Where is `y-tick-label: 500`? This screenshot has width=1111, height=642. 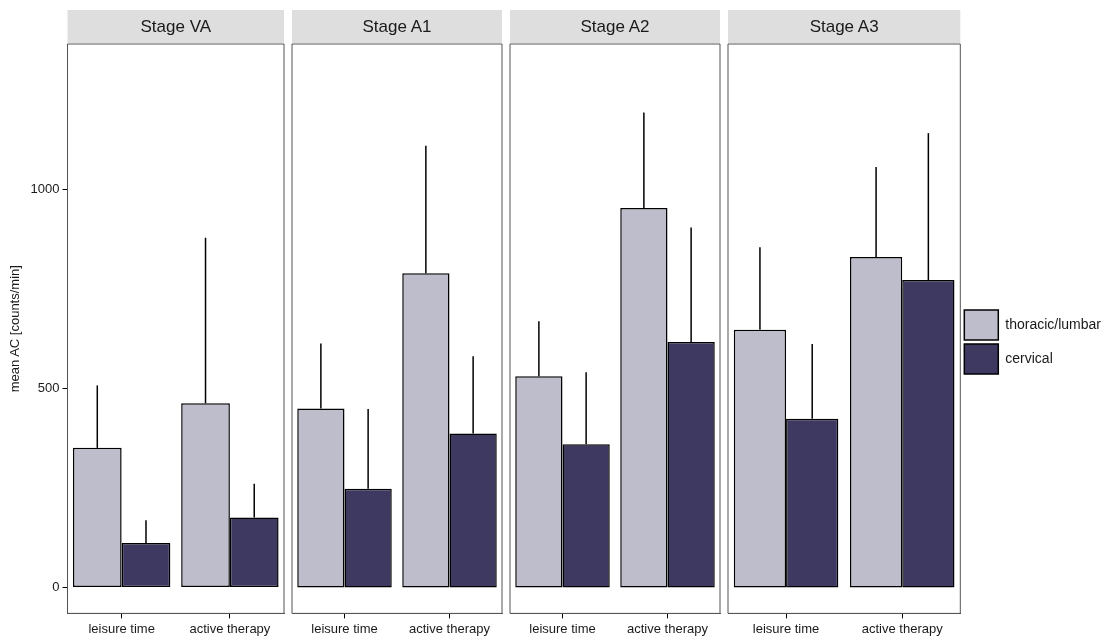 y-tick-label: 500 is located at coordinates (48, 388).